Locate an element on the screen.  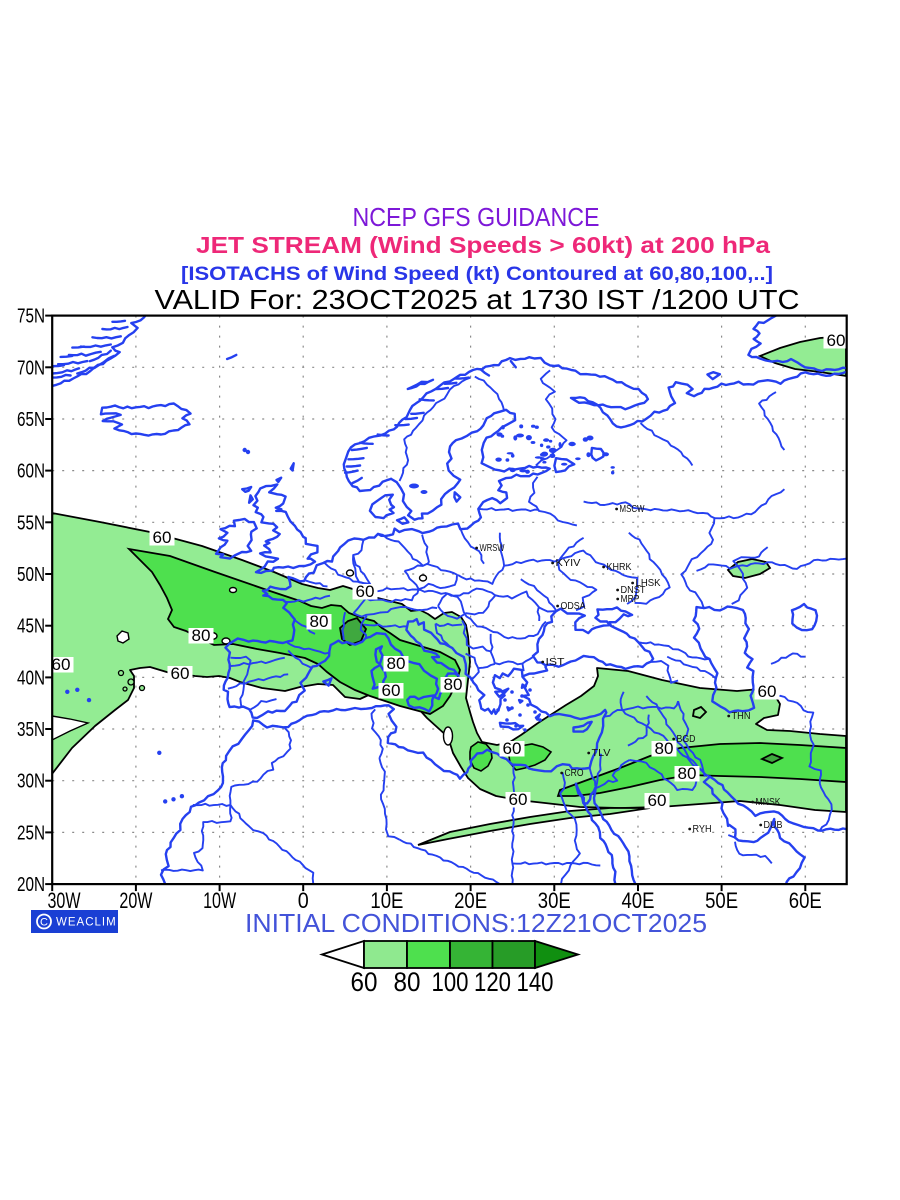
svg-text: C is located at coordinates (44, 923).